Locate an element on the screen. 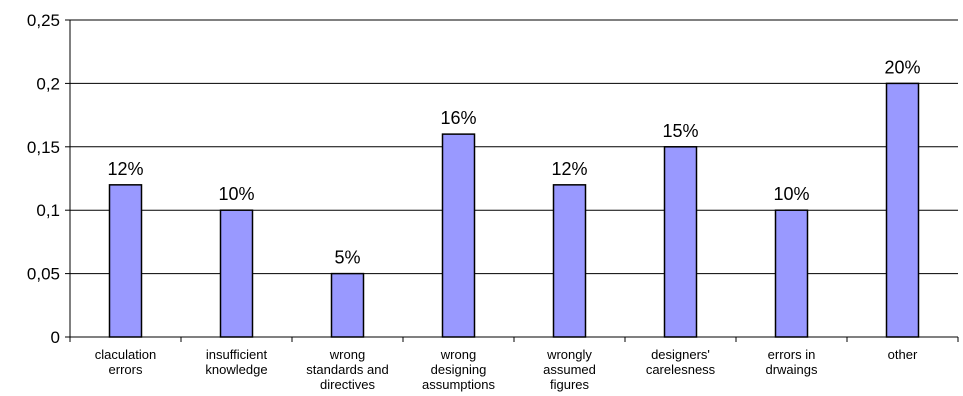 The width and height of the screenshot is (963, 396). category-label: knowledge is located at coordinates (236, 369).